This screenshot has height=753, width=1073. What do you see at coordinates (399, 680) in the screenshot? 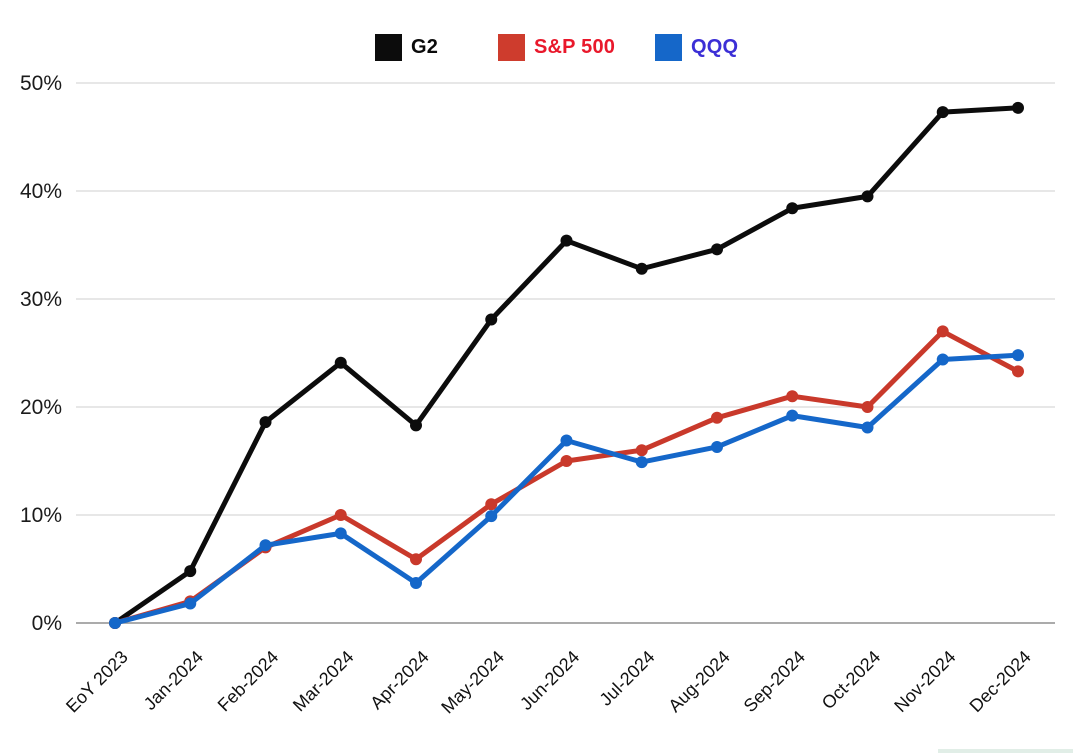
I see `x-axis-tick-label: Apr-2024` at bounding box center [399, 680].